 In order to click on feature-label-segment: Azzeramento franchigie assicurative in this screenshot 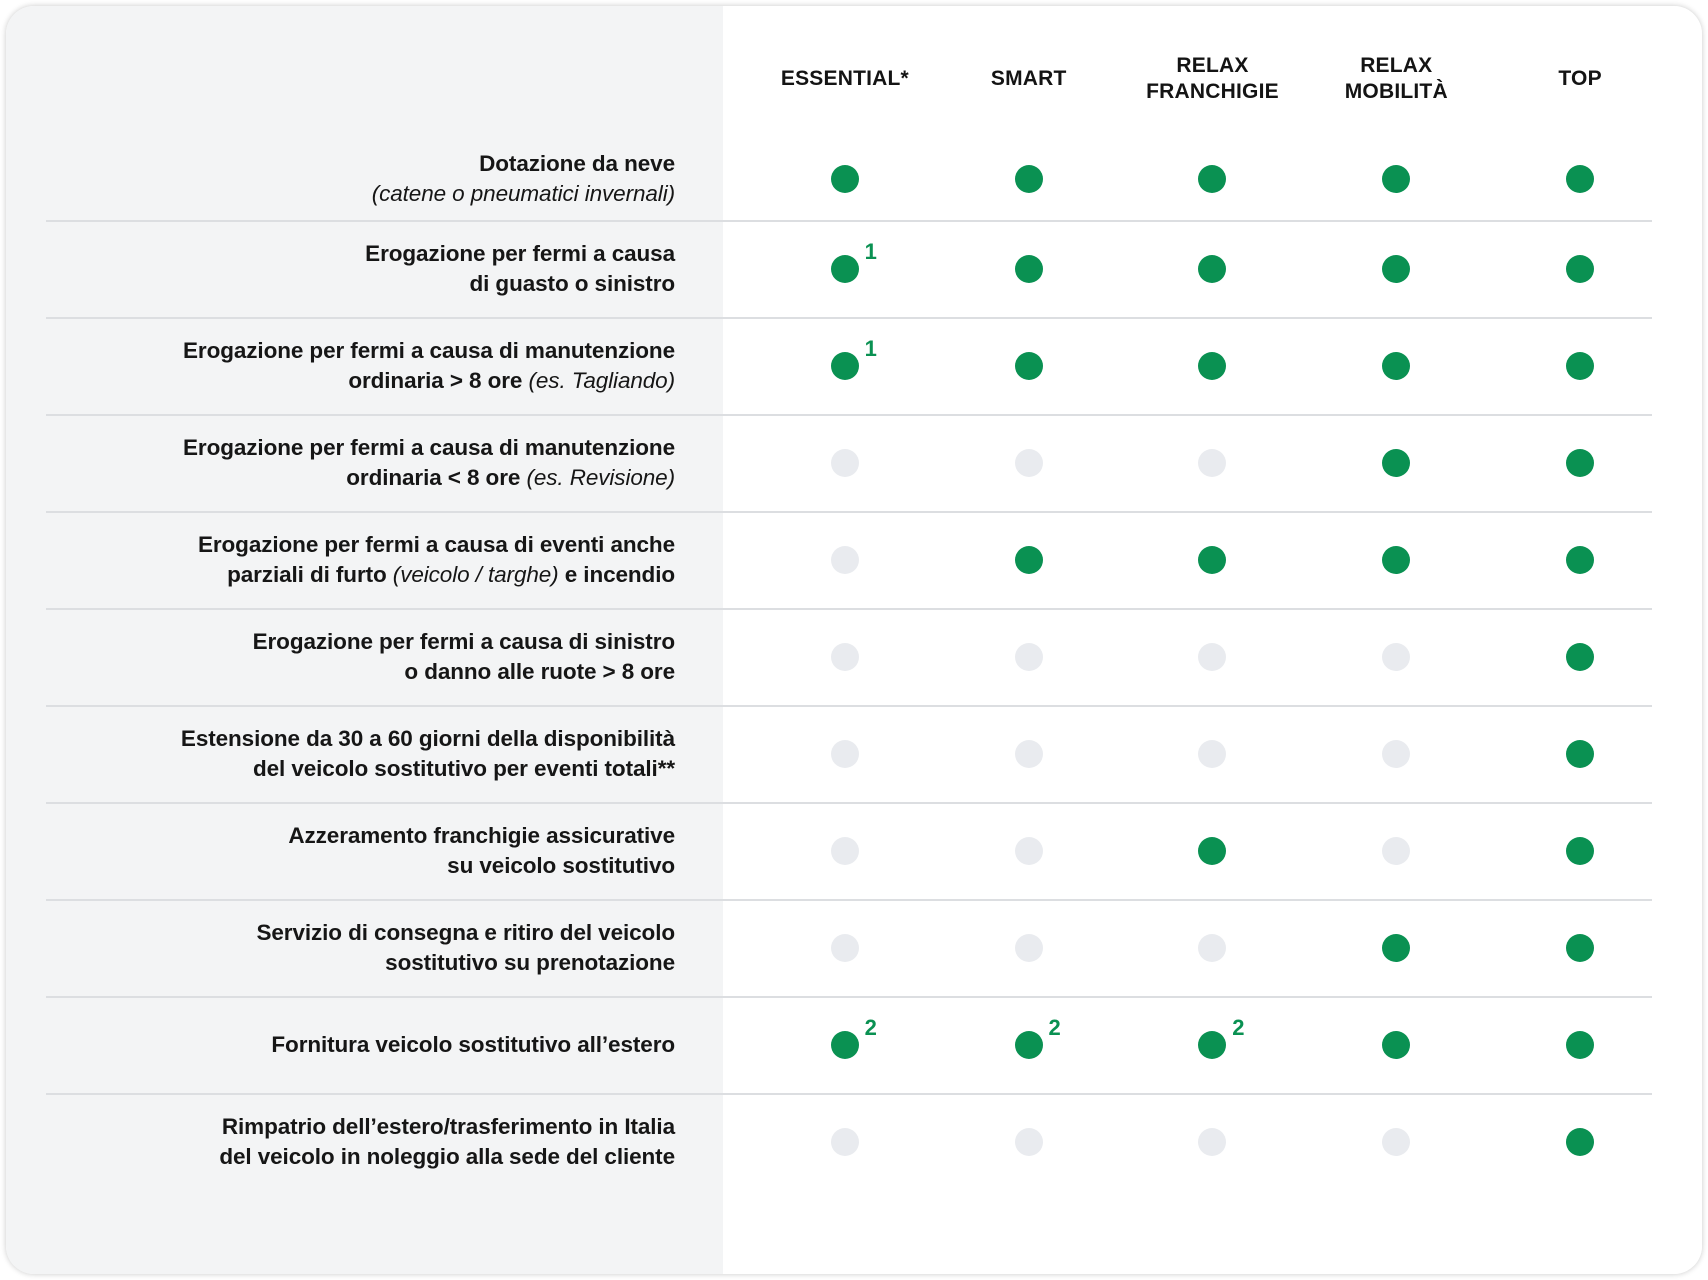, I will do `click(481, 835)`.